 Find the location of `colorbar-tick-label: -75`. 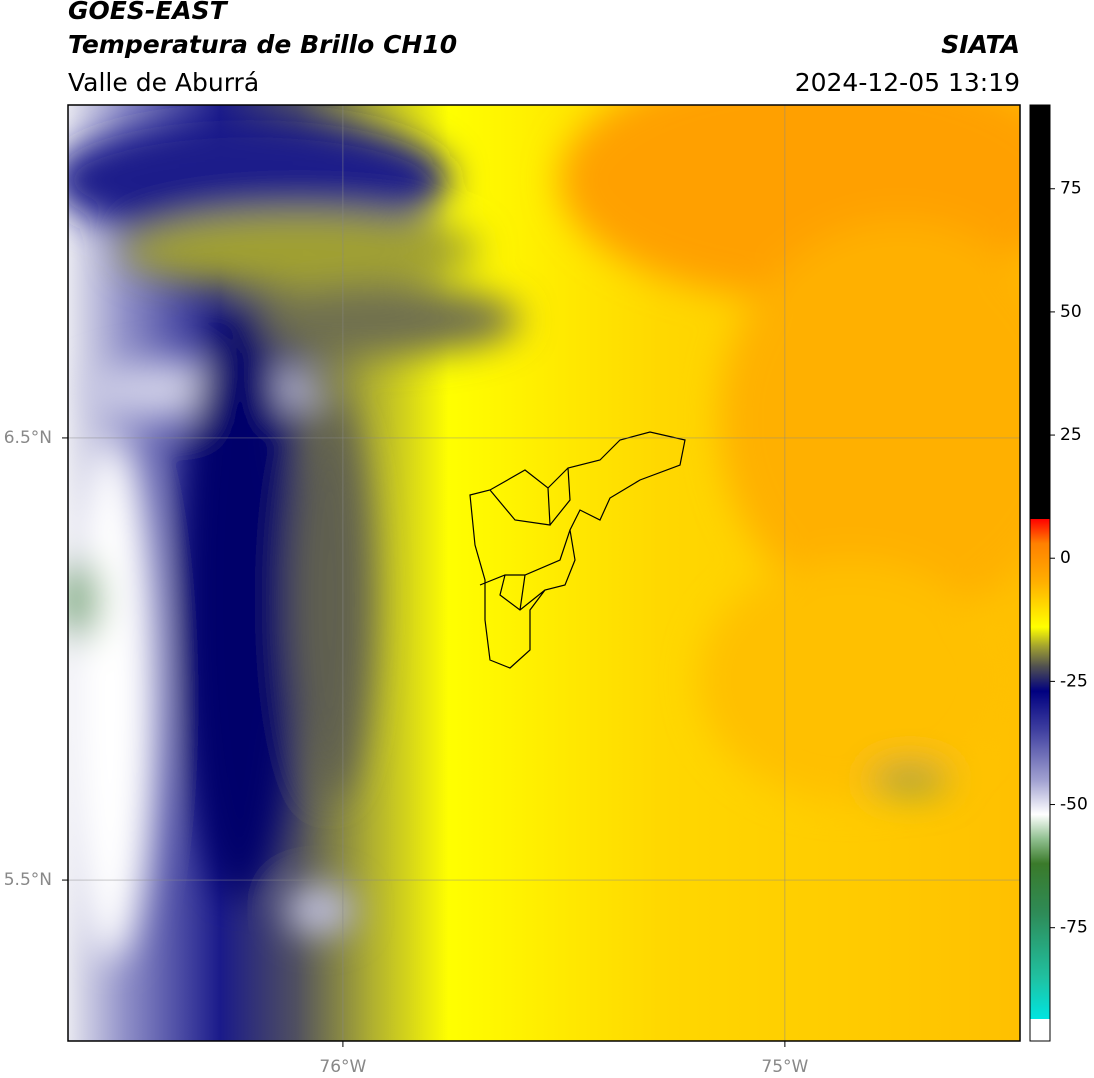

colorbar-tick-label: -75 is located at coordinates (1074, 928).